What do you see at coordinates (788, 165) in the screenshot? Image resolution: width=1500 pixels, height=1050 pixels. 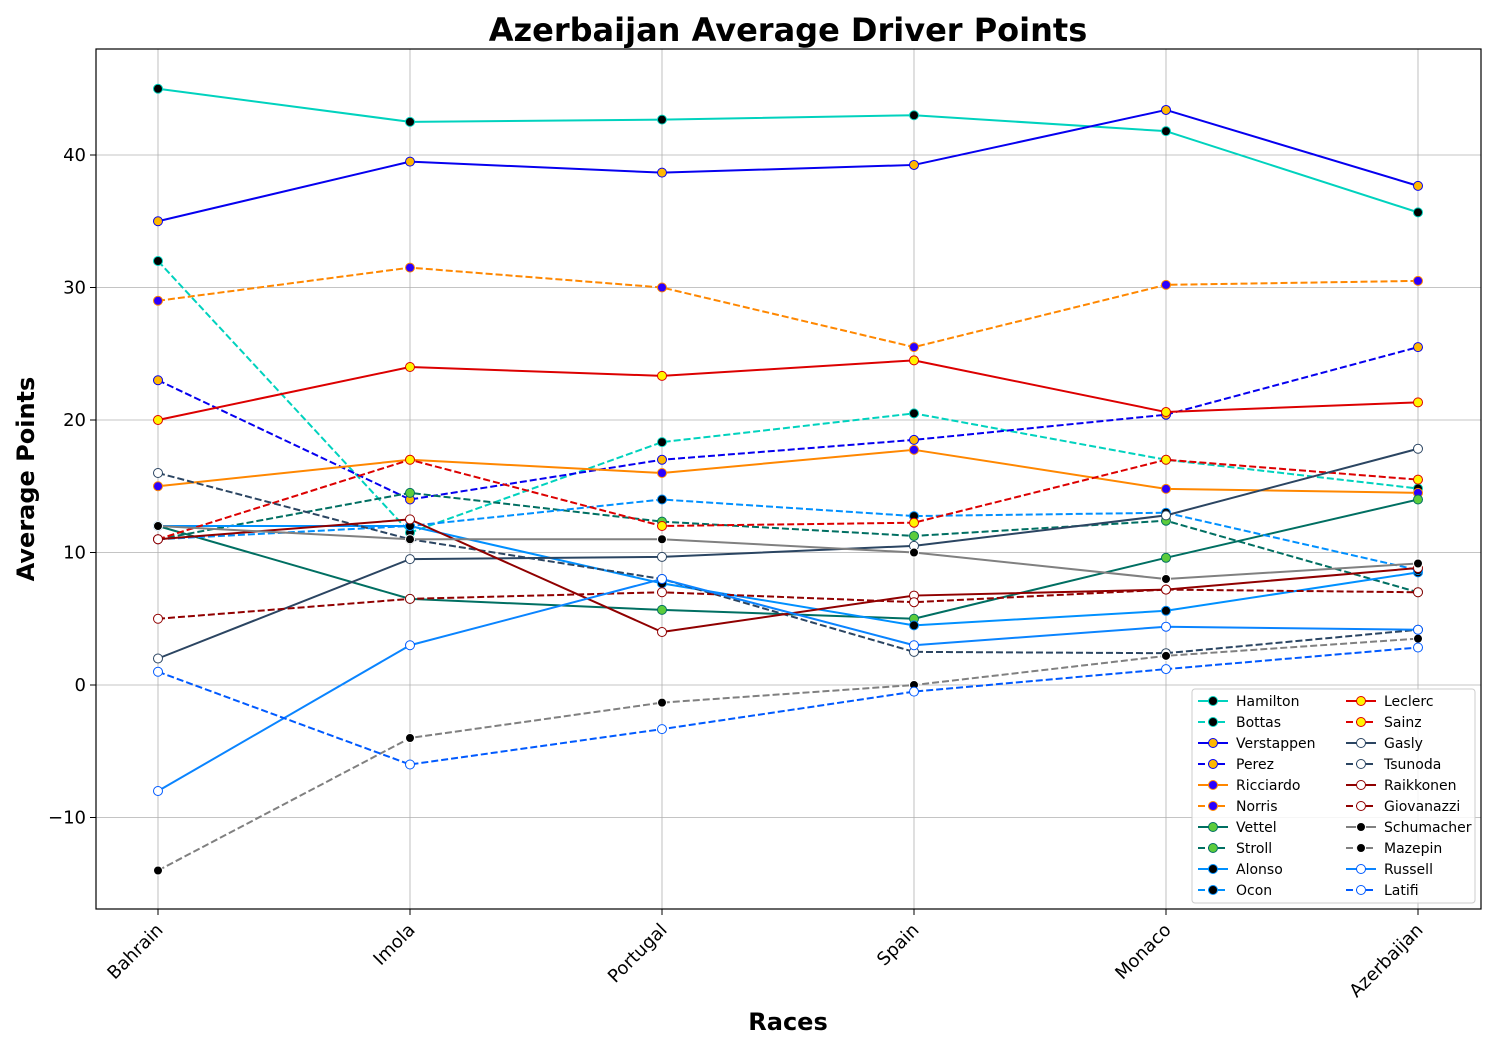 I see `series-verstappen` at bounding box center [788, 165].